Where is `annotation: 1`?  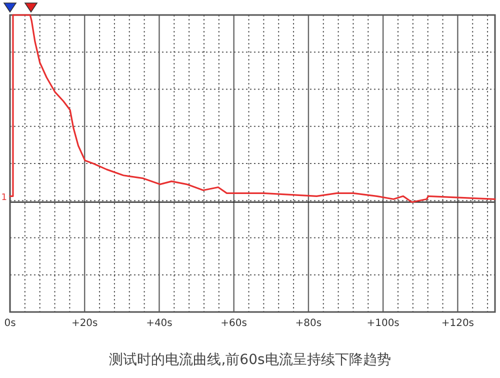 annotation: 1 is located at coordinates (4, 198).